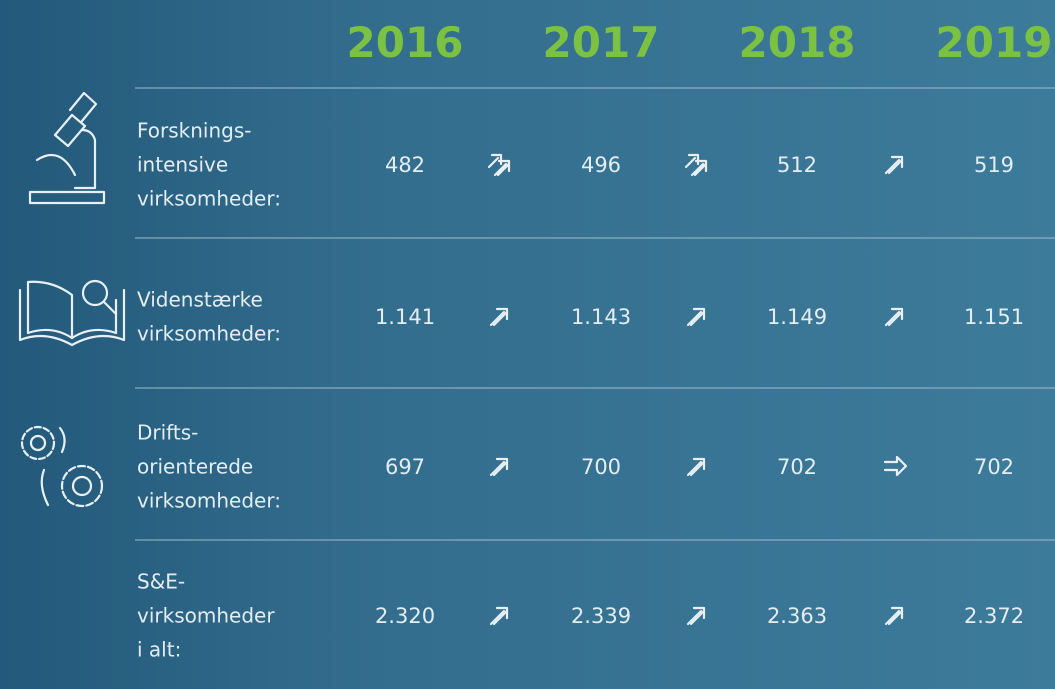  Describe the element at coordinates (797, 317) in the screenshot. I see `cell-value: 1.149` at that location.